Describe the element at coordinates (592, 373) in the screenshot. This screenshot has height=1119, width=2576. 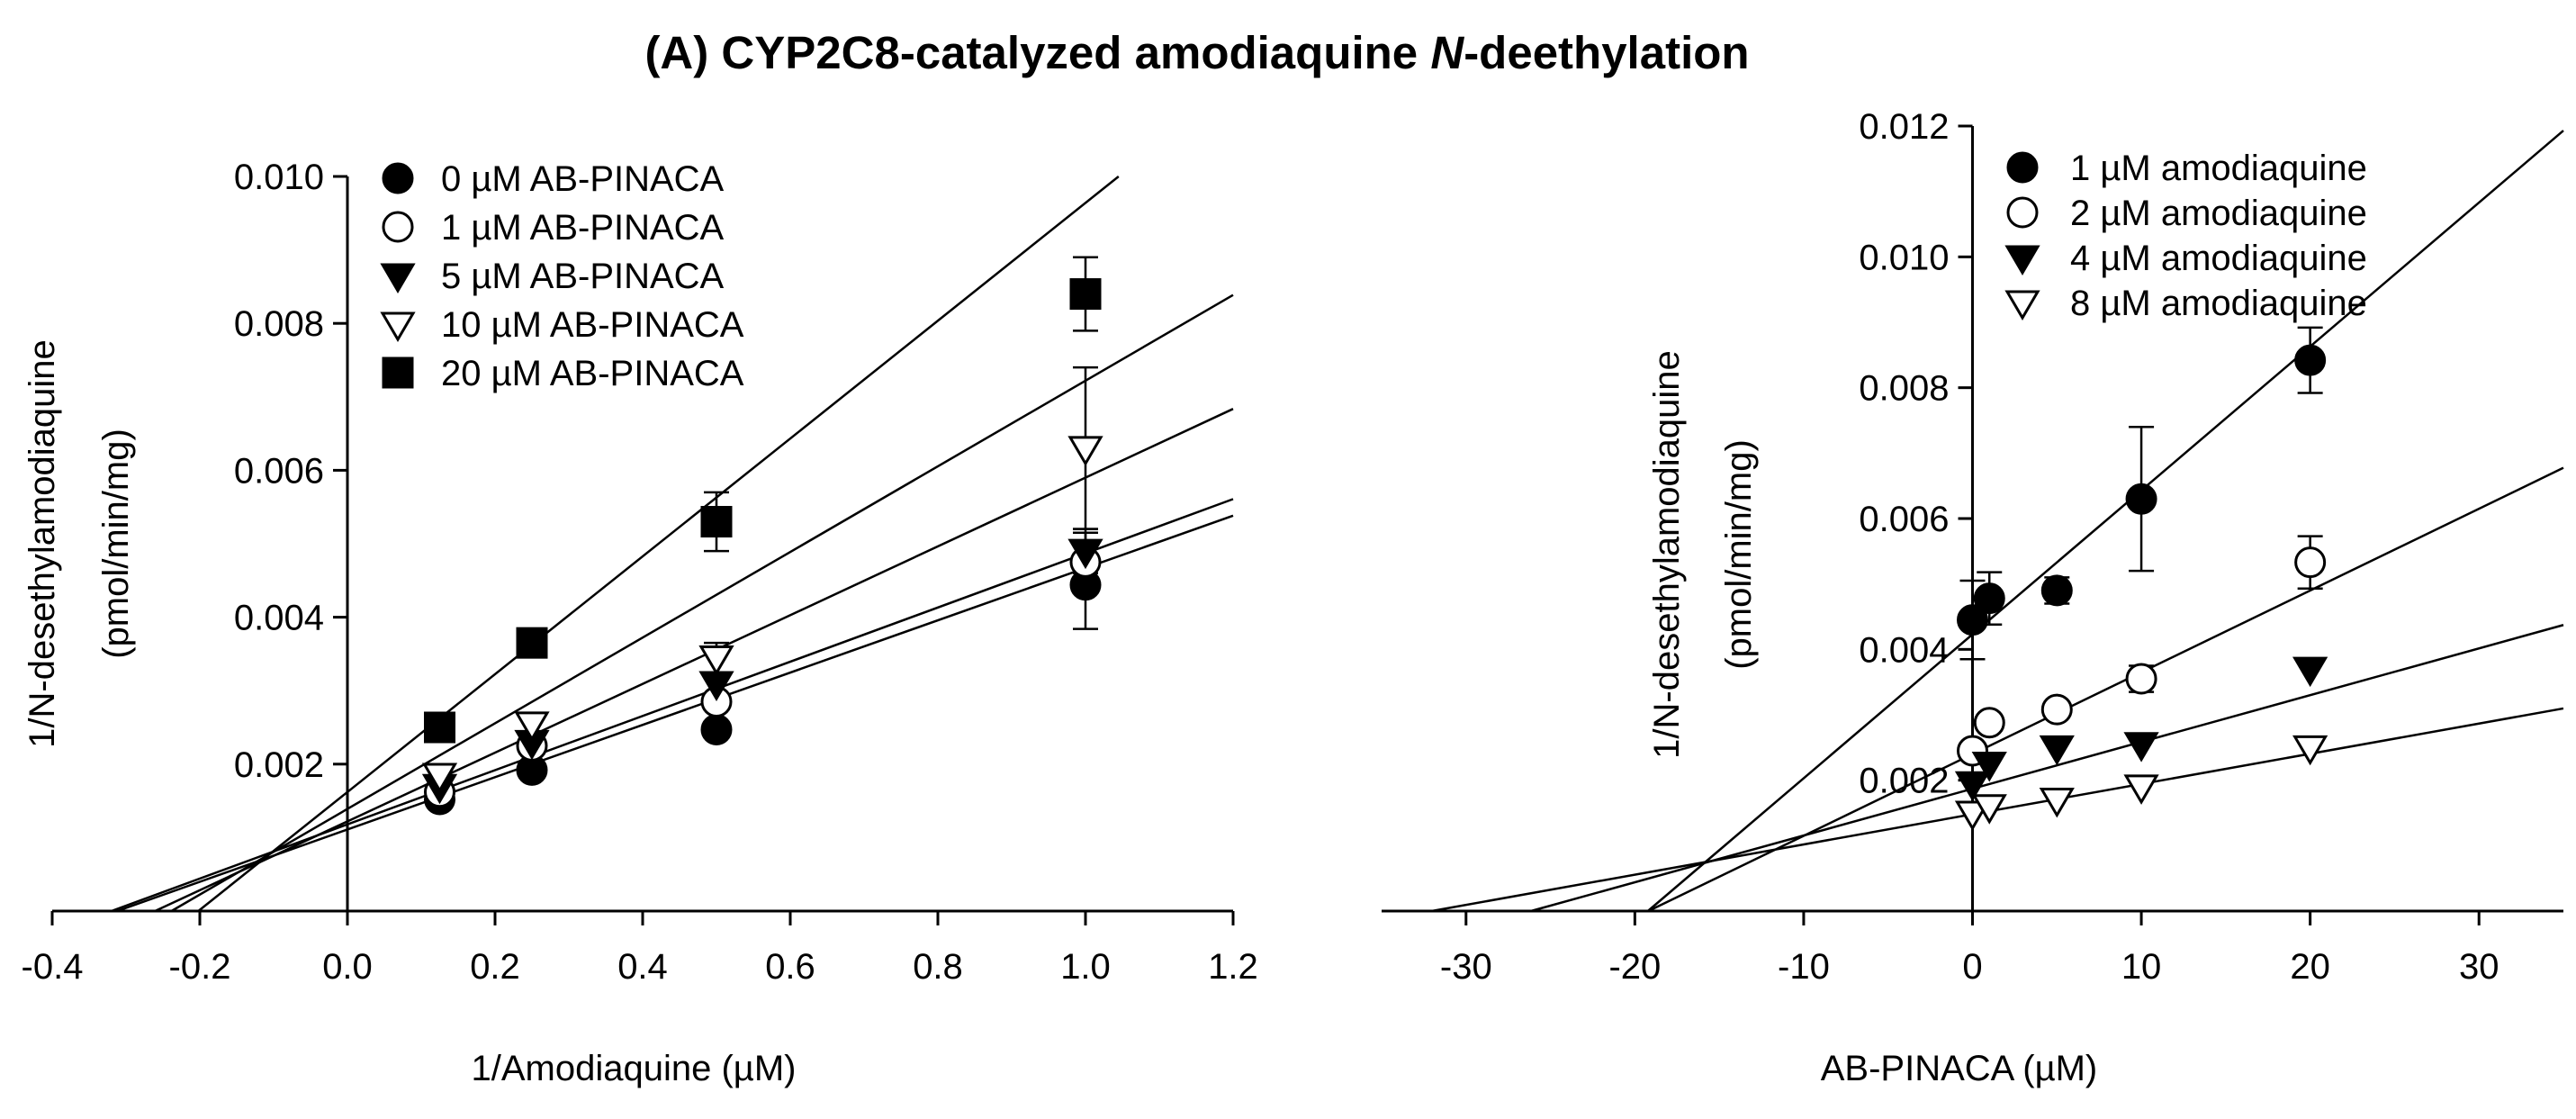
I see `legend-label: 20 µM AB-PINACA` at that location.